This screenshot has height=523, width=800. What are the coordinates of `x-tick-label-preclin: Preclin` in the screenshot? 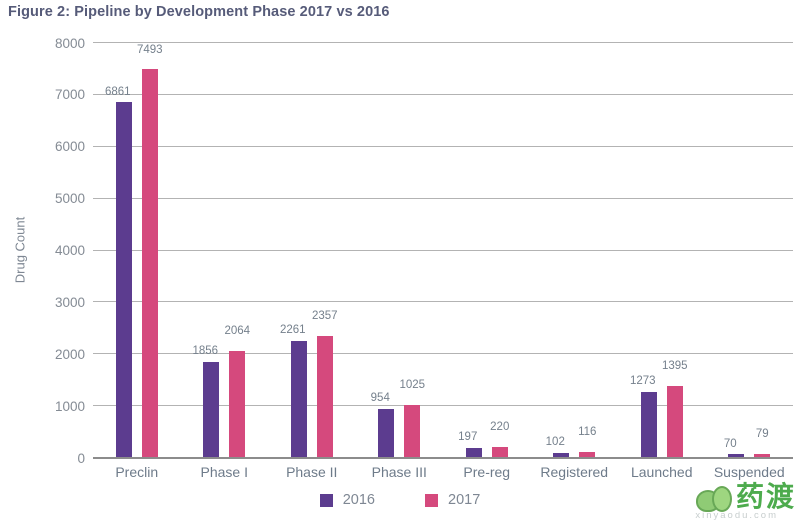 It's located at (137, 472).